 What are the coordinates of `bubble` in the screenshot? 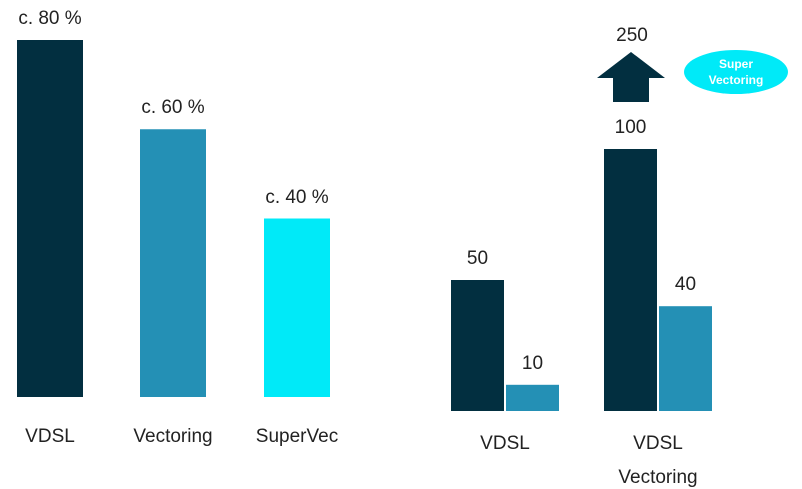 It's located at (736, 72).